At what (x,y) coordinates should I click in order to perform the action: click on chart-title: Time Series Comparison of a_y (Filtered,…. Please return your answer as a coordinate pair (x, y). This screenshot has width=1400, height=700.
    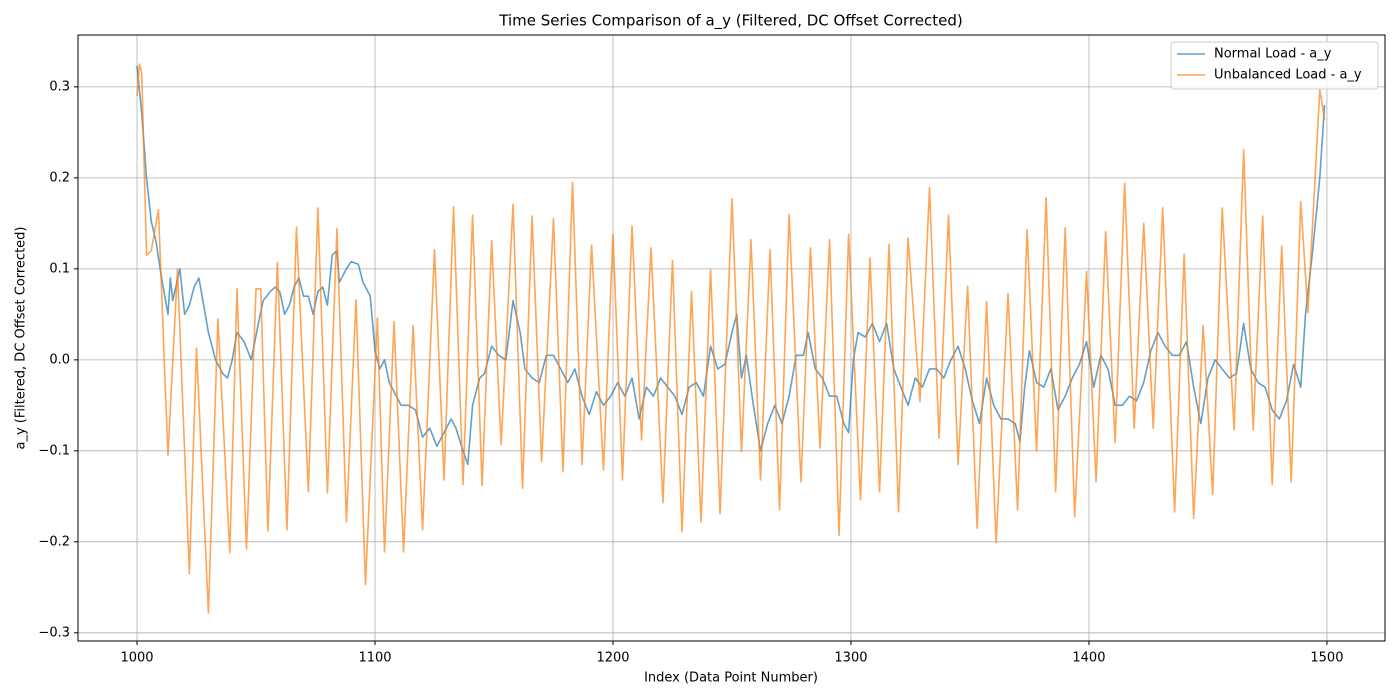
    Looking at the image, I should click on (730, 21).